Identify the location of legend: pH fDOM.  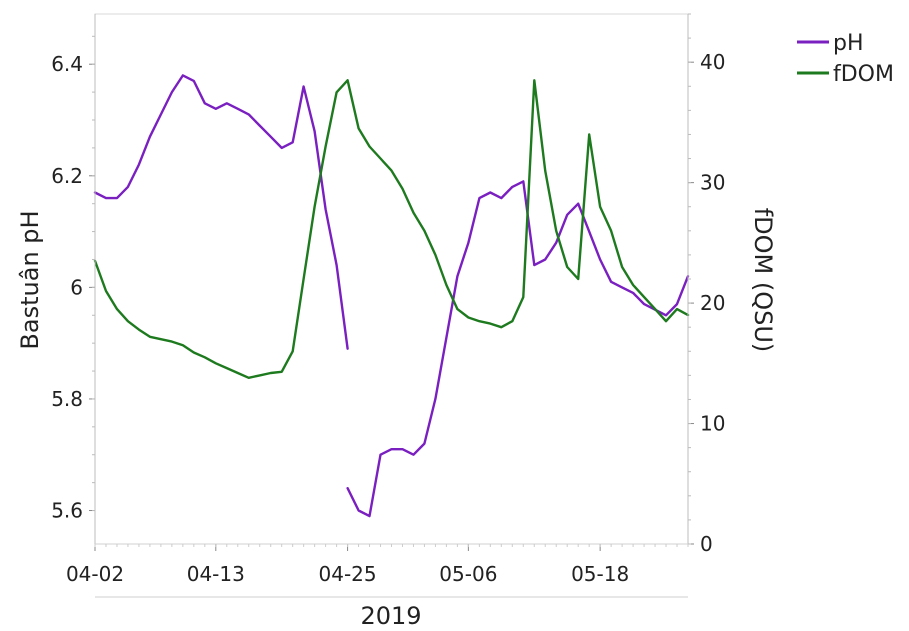
(845, 59).